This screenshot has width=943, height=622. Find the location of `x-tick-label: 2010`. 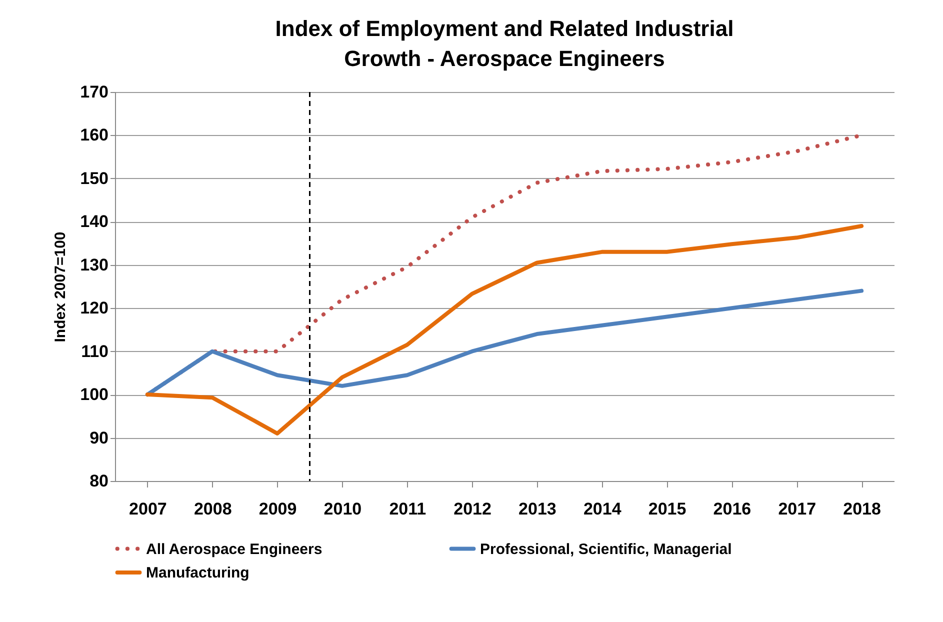

x-tick-label: 2010 is located at coordinates (343, 509).